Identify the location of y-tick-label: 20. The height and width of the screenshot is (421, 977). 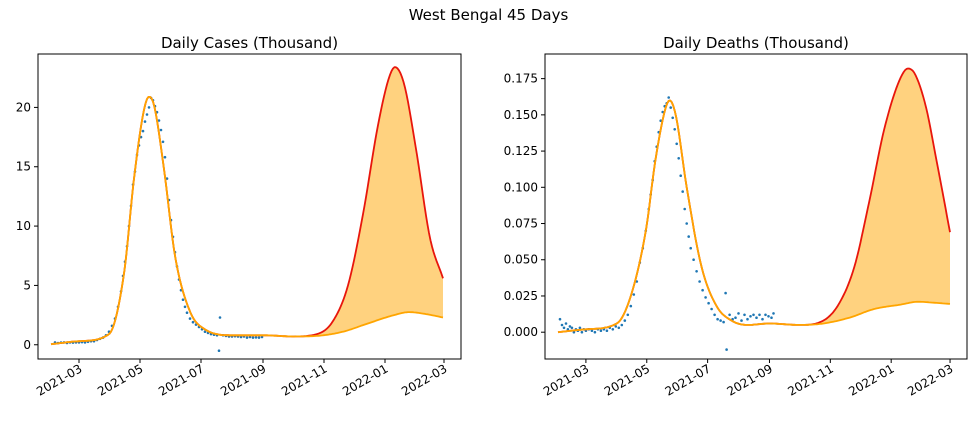
(23, 107).